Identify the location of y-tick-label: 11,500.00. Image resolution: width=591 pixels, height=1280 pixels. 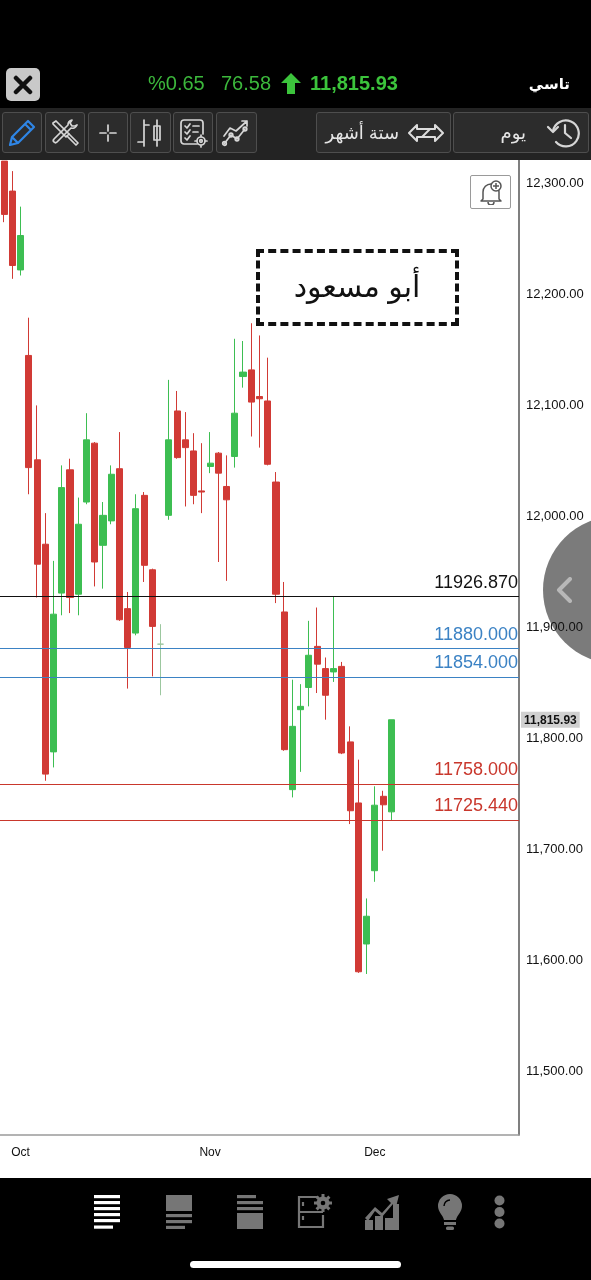
(554, 1071).